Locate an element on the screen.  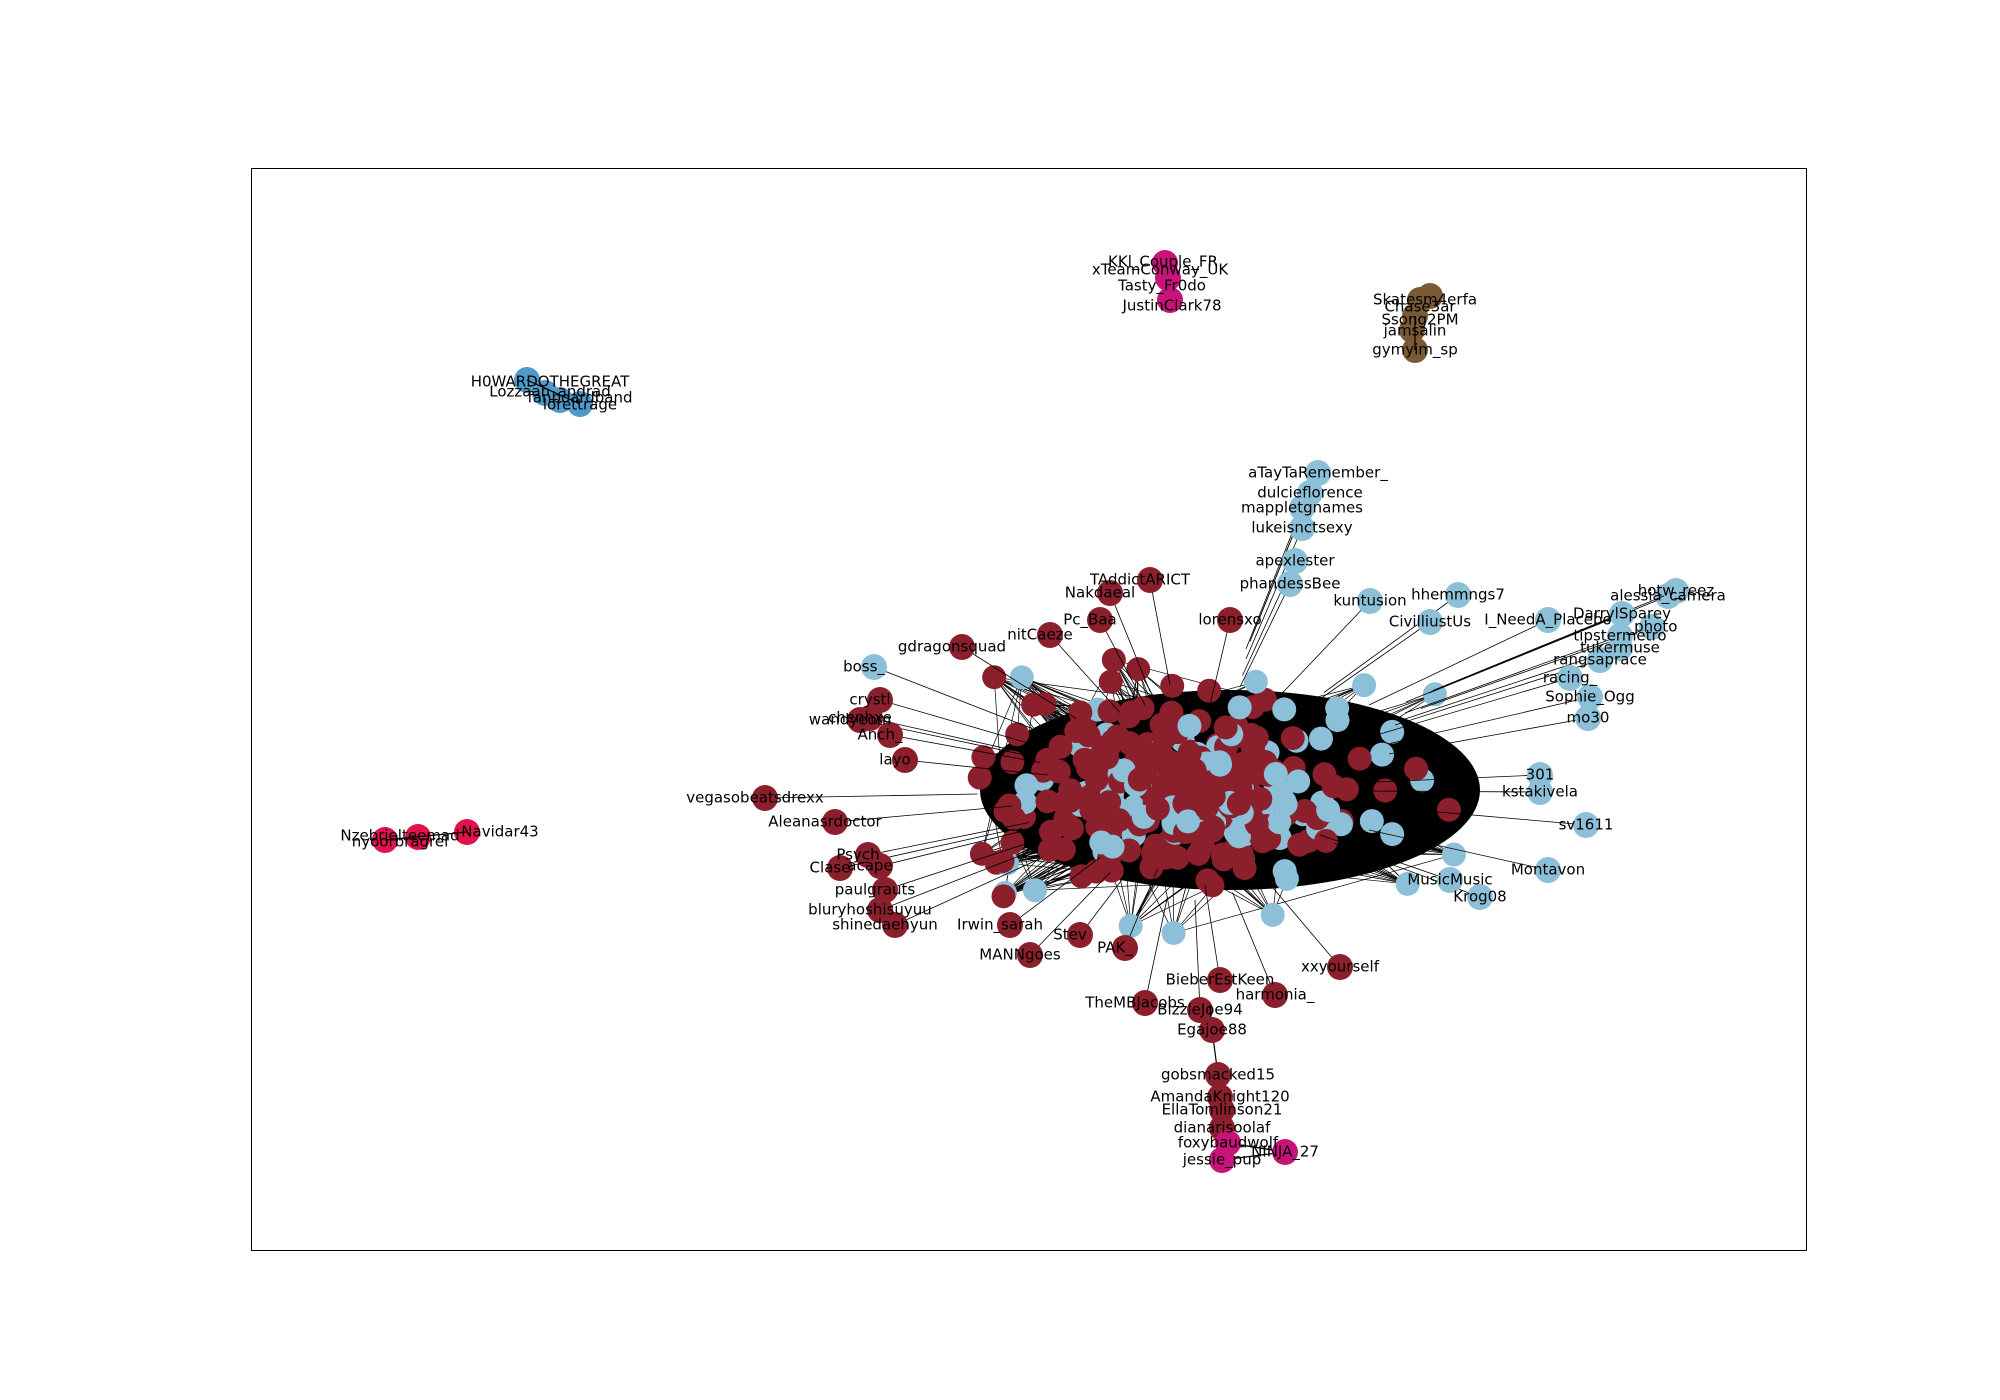
node-label: foxybaudwolf is located at coordinates (1228, 1143).